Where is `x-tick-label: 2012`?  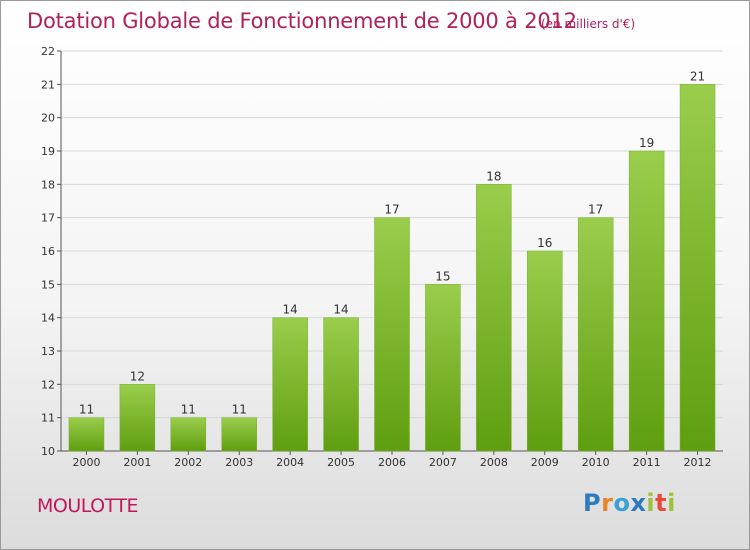 x-tick-label: 2012 is located at coordinates (698, 462).